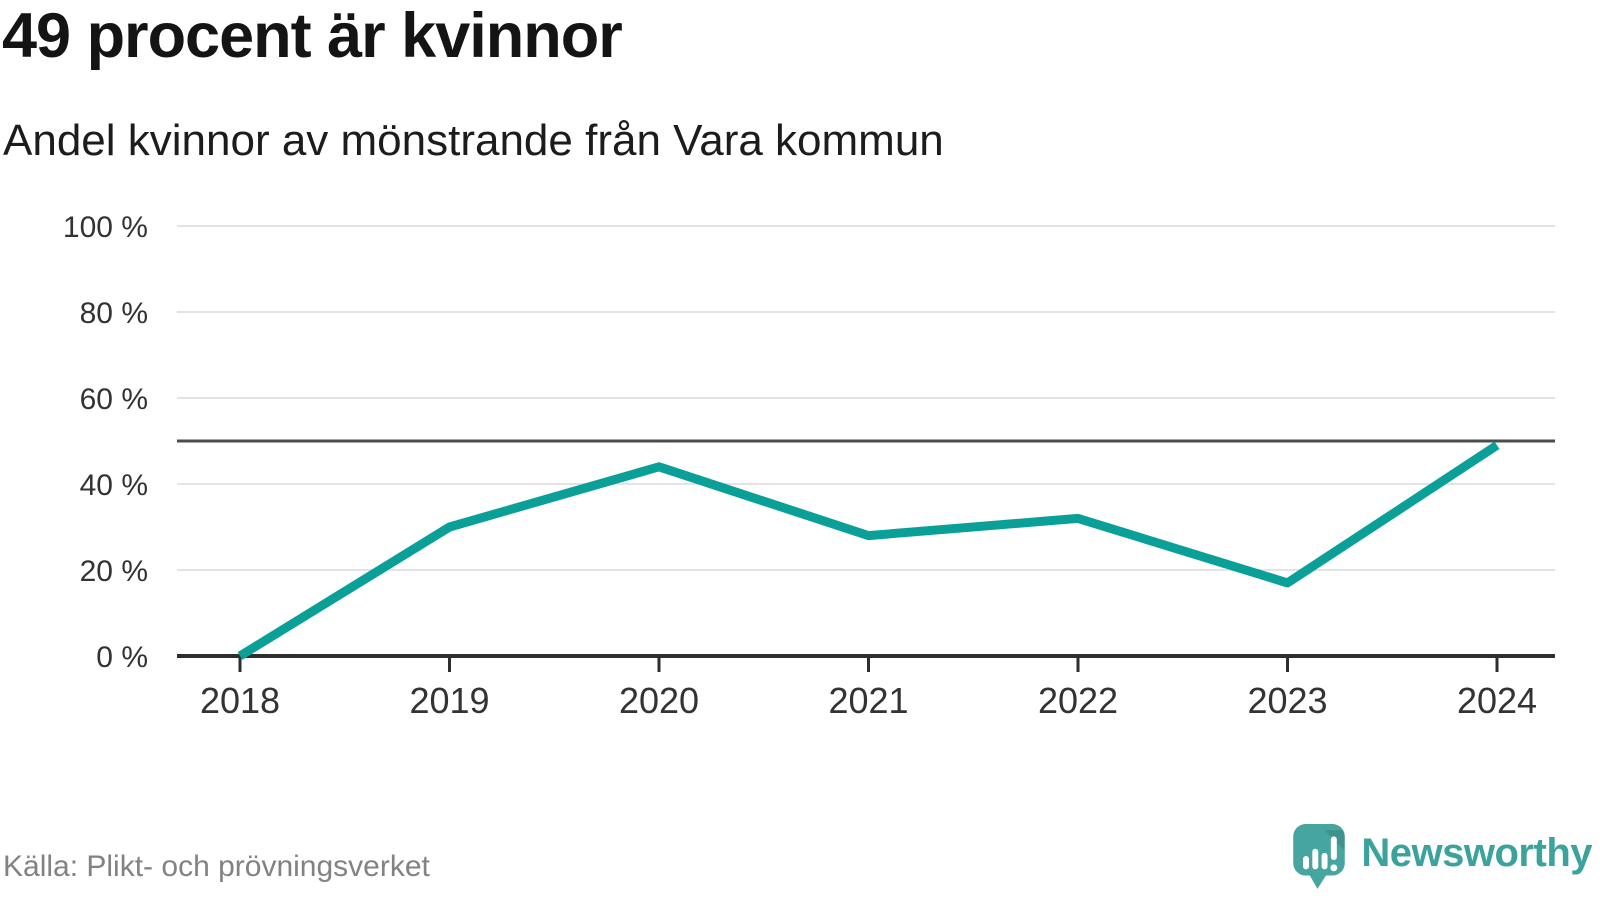 The width and height of the screenshot is (1600, 900). Describe the element at coordinates (868, 700) in the screenshot. I see `x-tick-label: 2021` at that location.